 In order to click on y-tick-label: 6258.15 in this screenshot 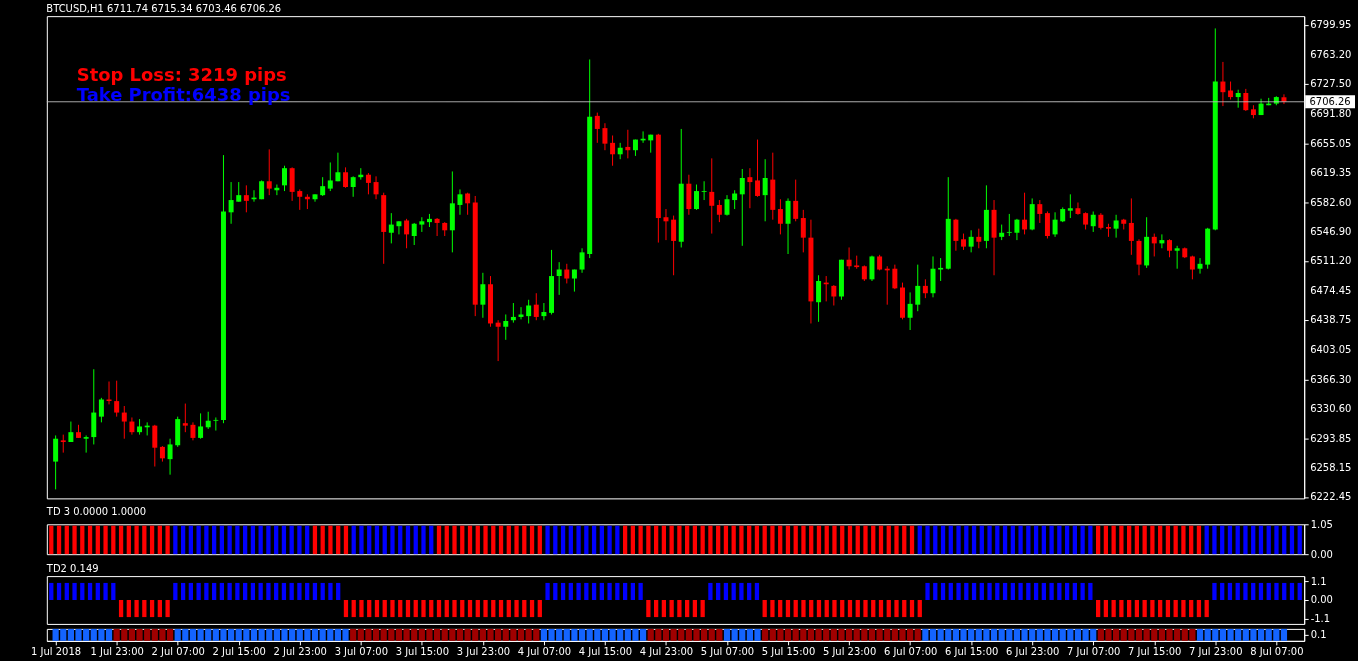, I will do `click(1331, 468)`.